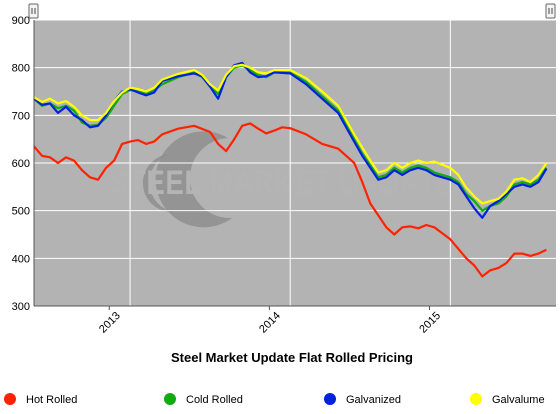 This screenshot has width=560, height=414. What do you see at coordinates (550, 11) in the screenshot?
I see `range-handle-right` at bounding box center [550, 11].